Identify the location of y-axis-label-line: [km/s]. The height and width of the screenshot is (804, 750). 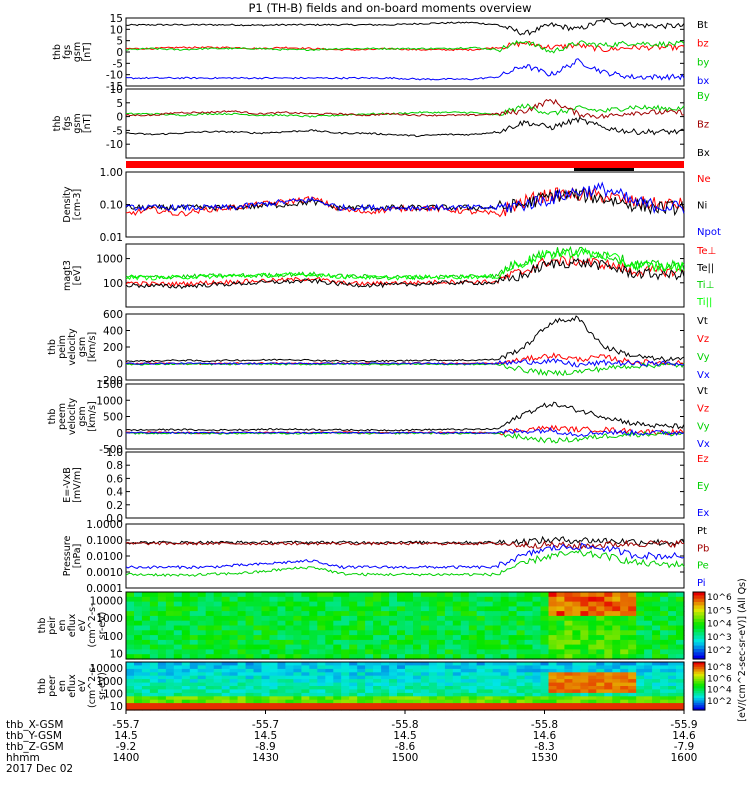
(92, 416).